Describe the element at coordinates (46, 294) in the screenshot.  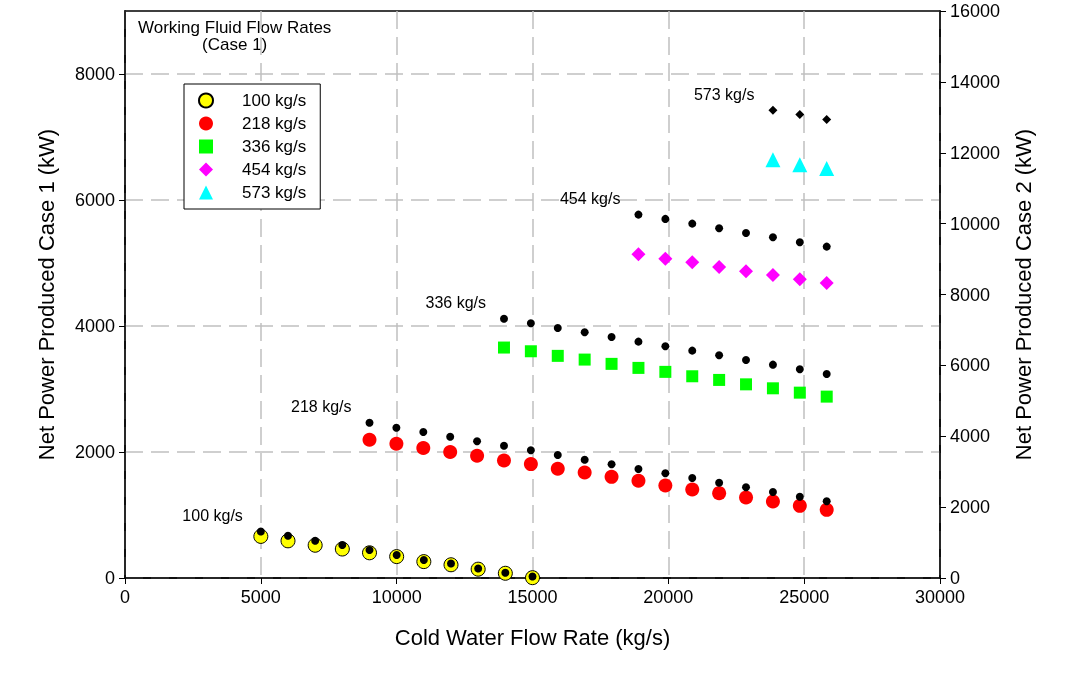
I see `y-axis-title: Net Power Produced Case 1 (kW)` at that location.